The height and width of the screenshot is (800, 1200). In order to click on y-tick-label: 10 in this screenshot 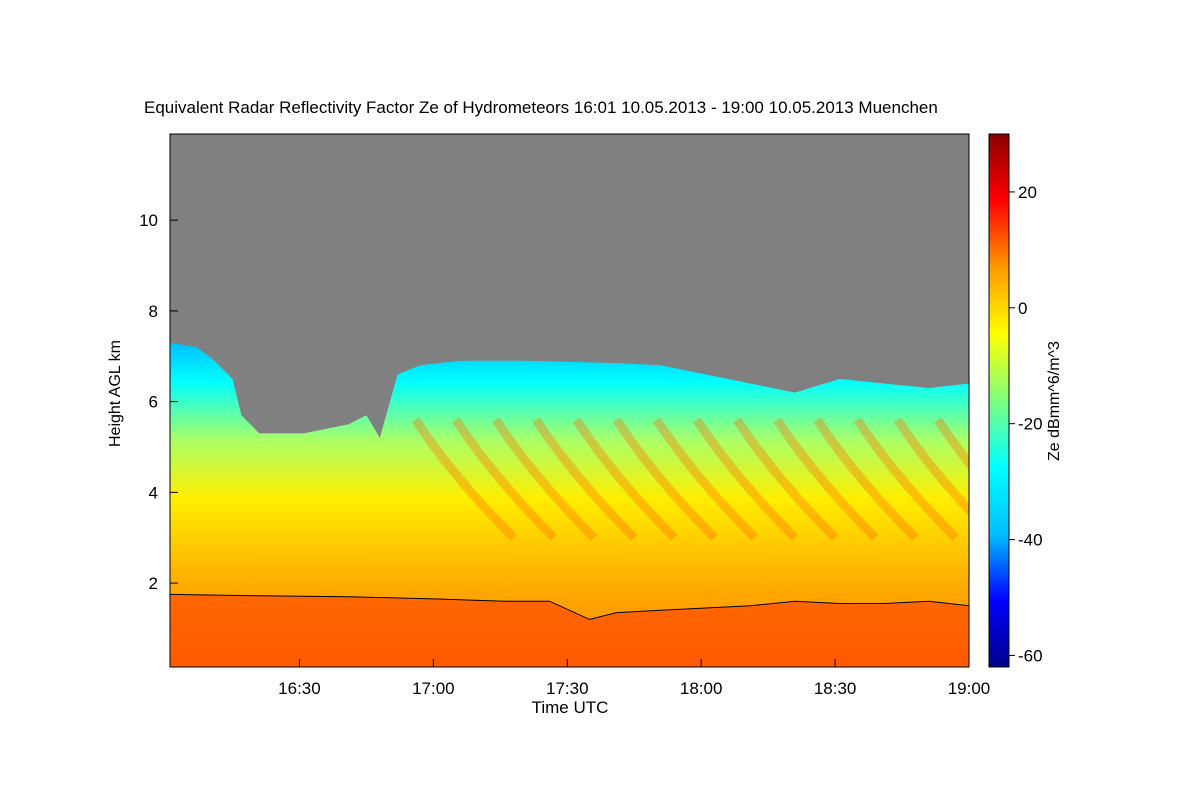, I will do `click(148, 220)`.